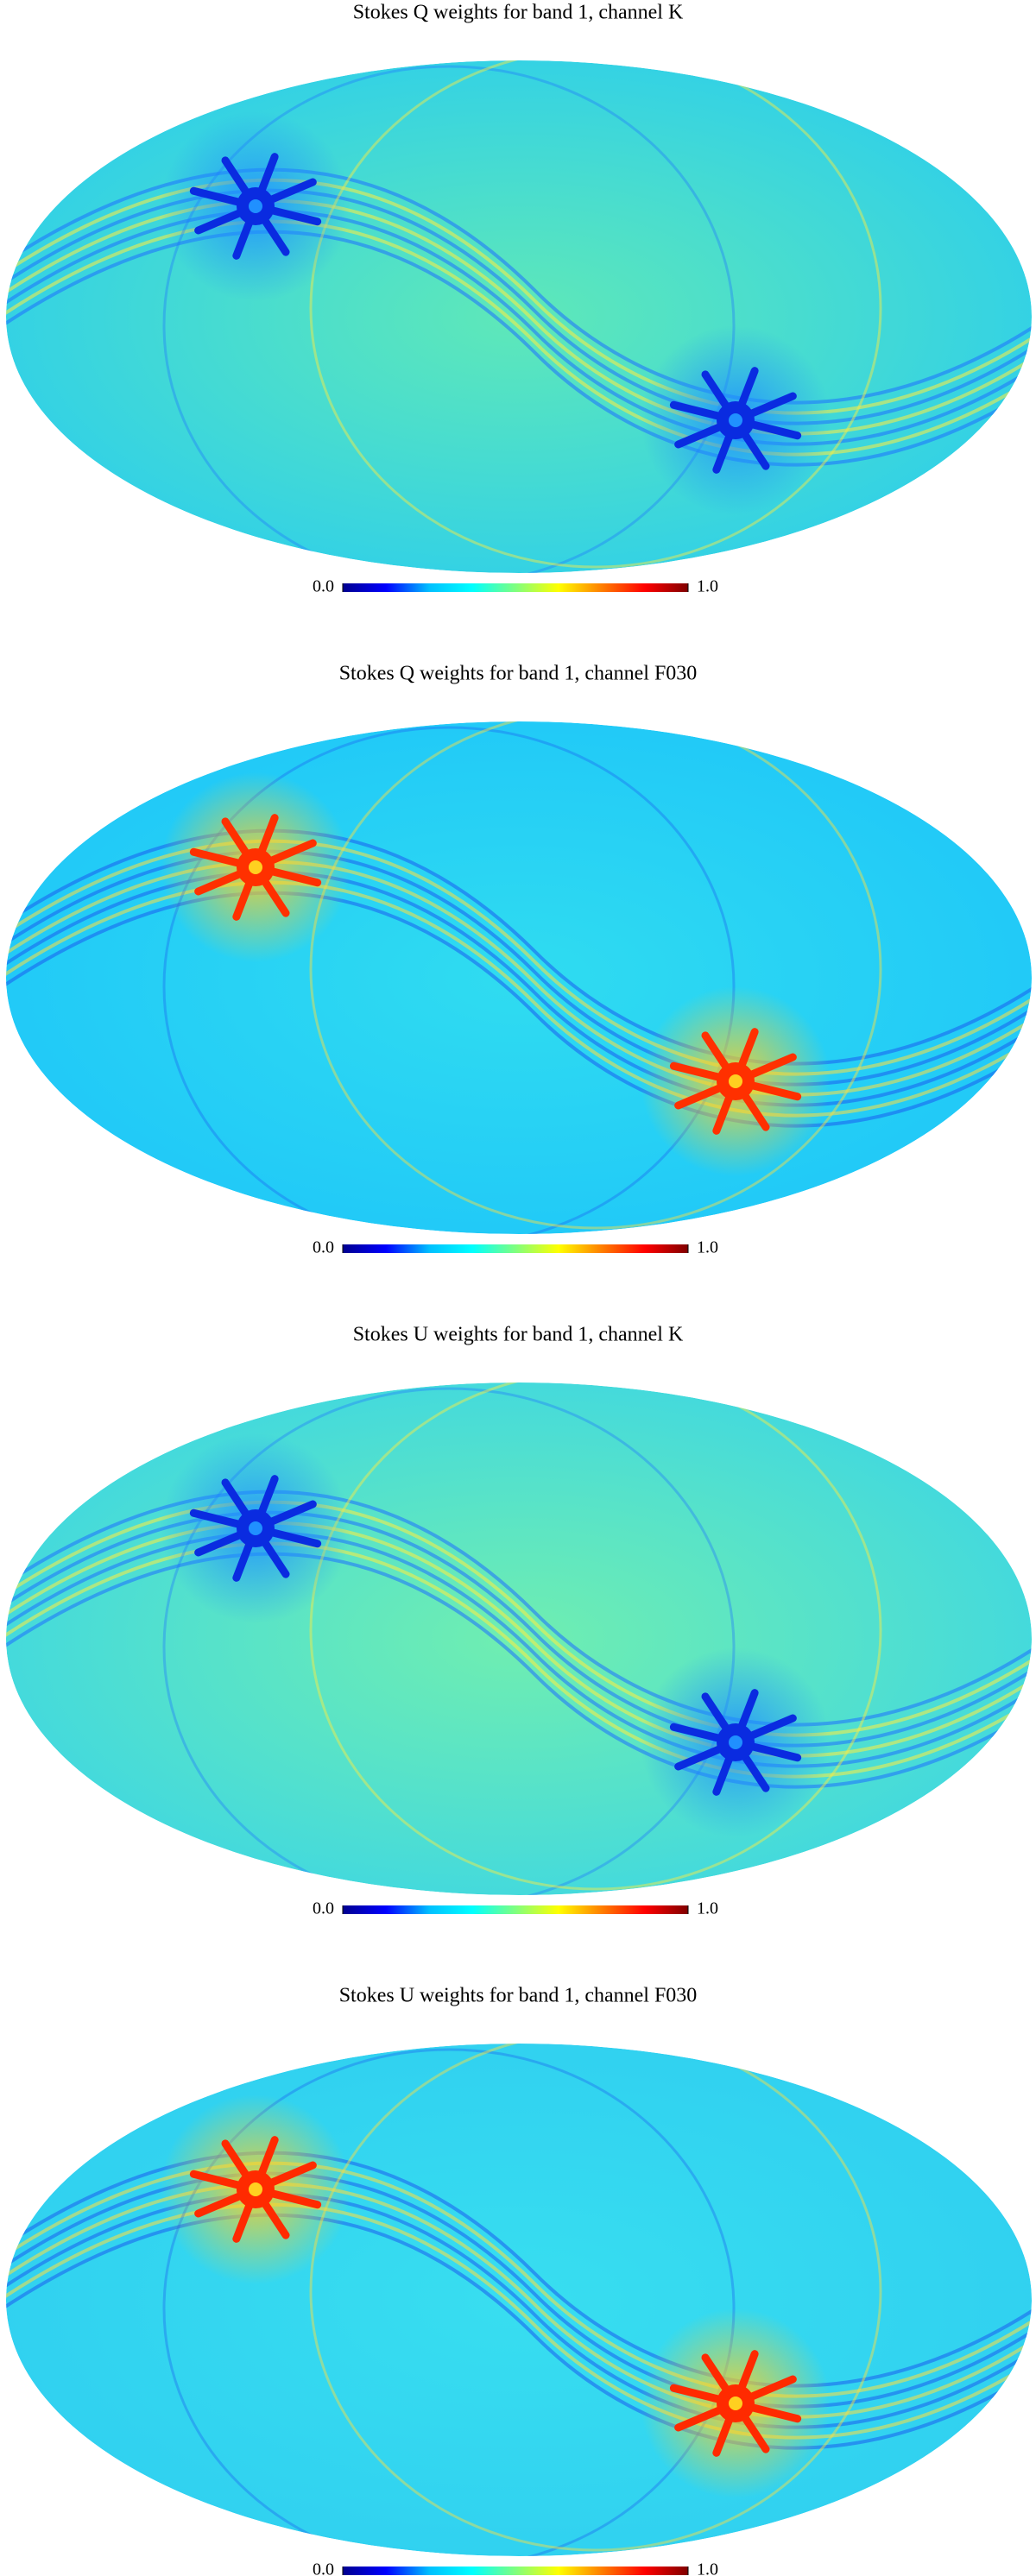 Image resolution: width=1036 pixels, height=2576 pixels. Describe the element at coordinates (518, 13) in the screenshot. I see `map-title: Stokes Q weights for band 1, channel K` at that location.